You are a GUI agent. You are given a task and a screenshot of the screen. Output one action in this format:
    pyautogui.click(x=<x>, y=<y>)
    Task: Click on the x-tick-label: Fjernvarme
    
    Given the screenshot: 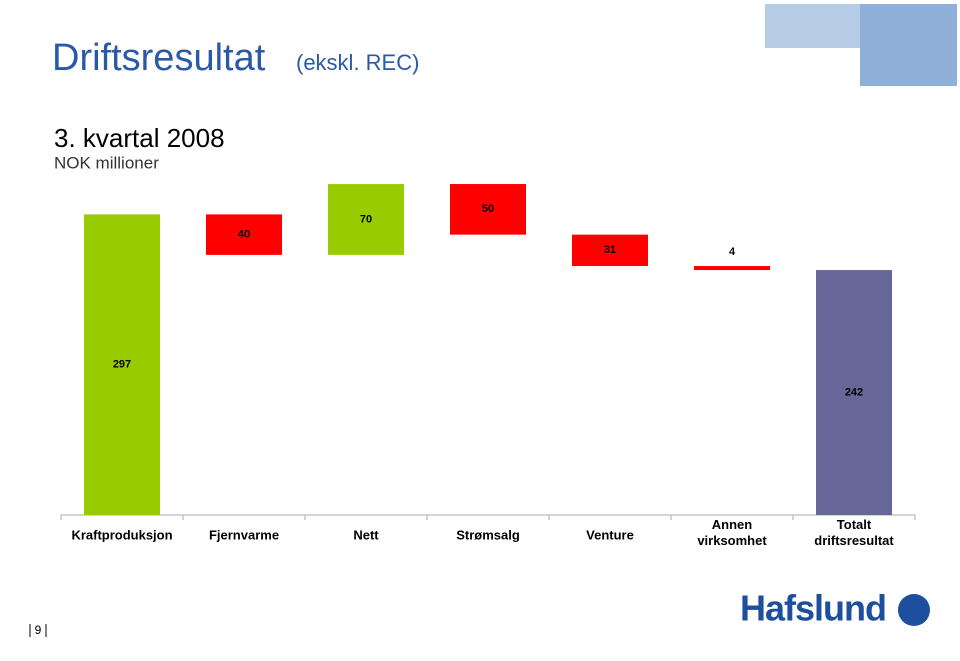 What is the action you would take?
    pyautogui.click(x=244, y=534)
    